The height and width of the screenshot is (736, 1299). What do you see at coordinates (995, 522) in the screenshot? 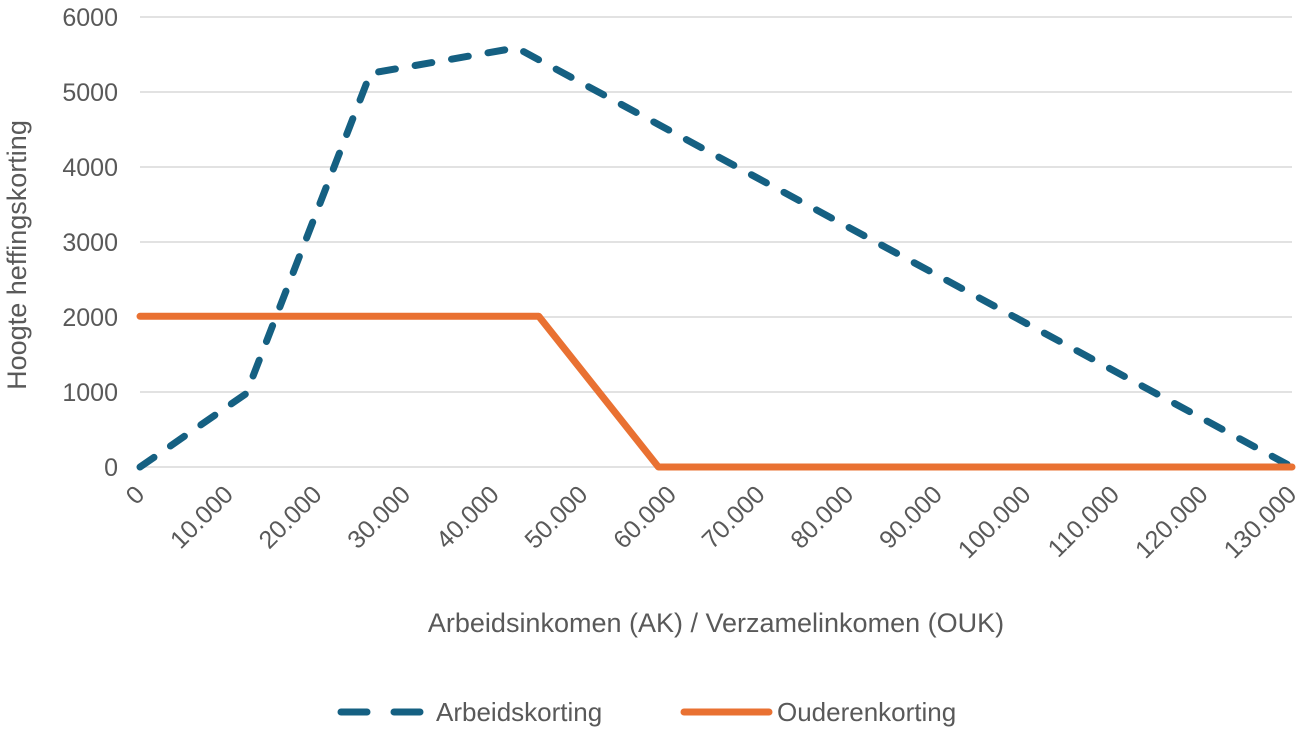
I see `x-tick-label: 100.000` at bounding box center [995, 522].